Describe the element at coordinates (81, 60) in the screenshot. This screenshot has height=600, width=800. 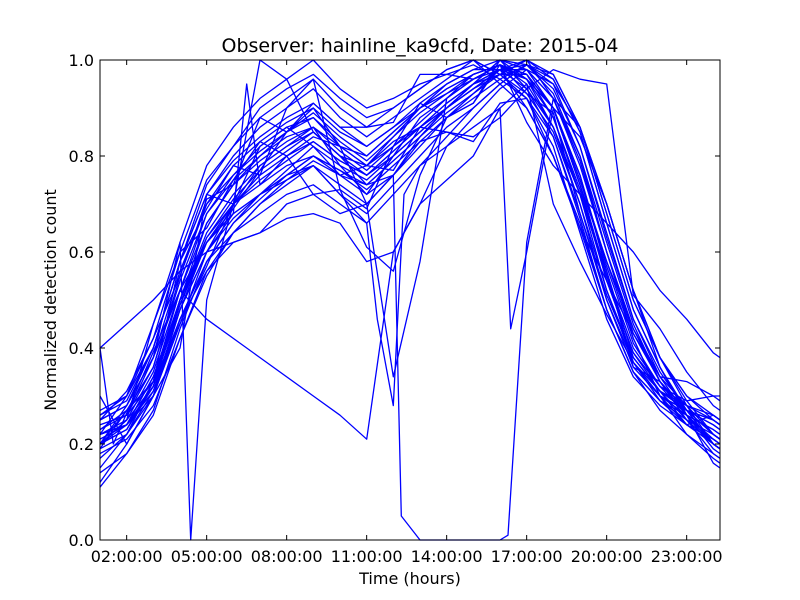
I see `y-tick-label: 1.0` at that location.